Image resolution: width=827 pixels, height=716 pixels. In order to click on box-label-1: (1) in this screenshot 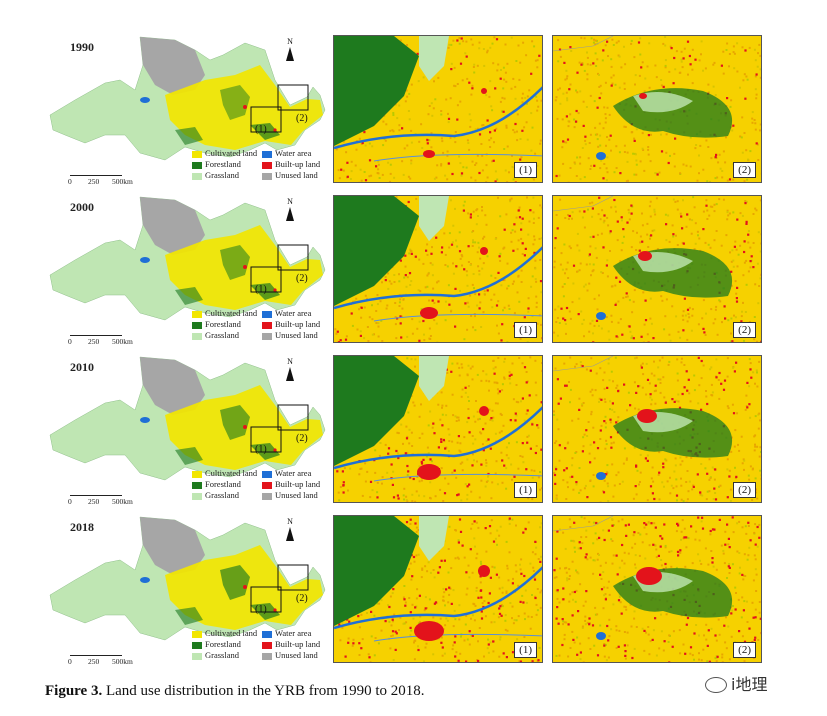, I will do `click(261, 289)`.